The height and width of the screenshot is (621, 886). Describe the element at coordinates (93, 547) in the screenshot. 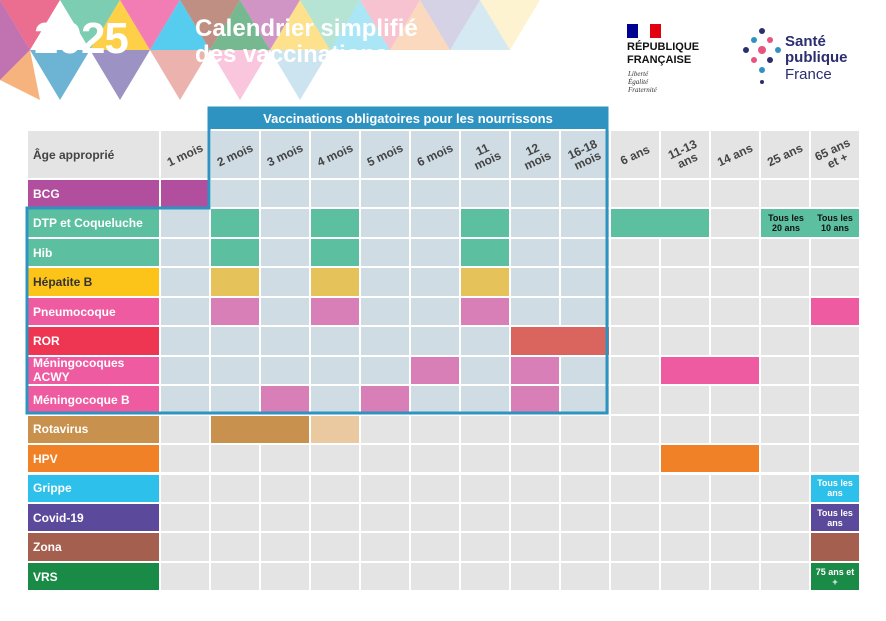

I see `vaccine-label: Zona` at that location.